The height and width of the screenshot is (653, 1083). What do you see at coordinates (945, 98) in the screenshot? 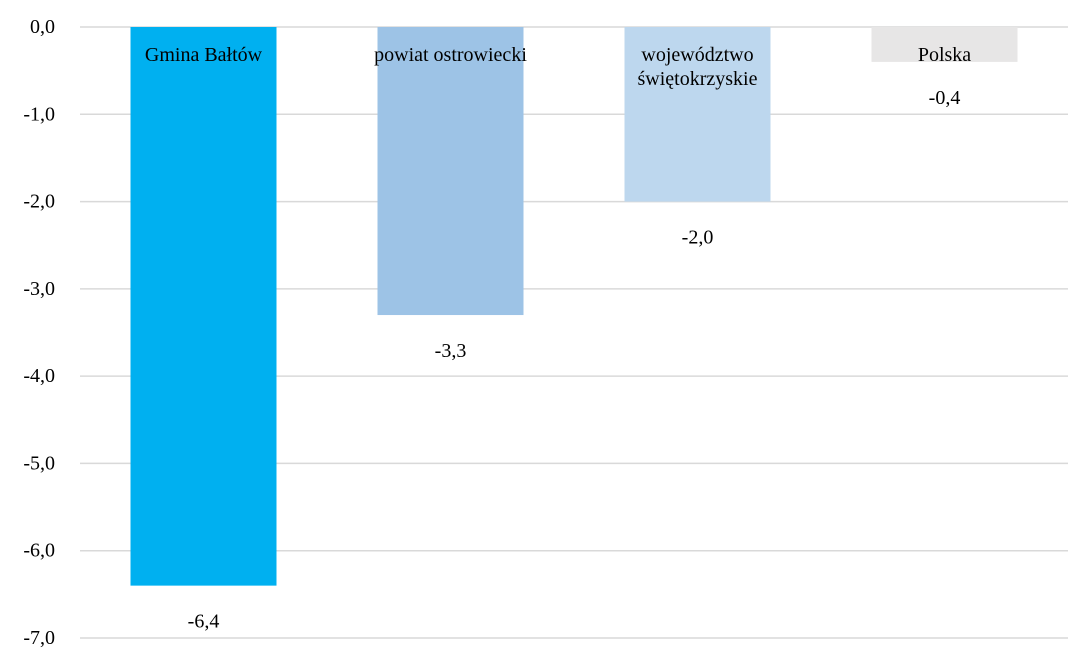
I see `data-label: -0,4` at bounding box center [945, 98].